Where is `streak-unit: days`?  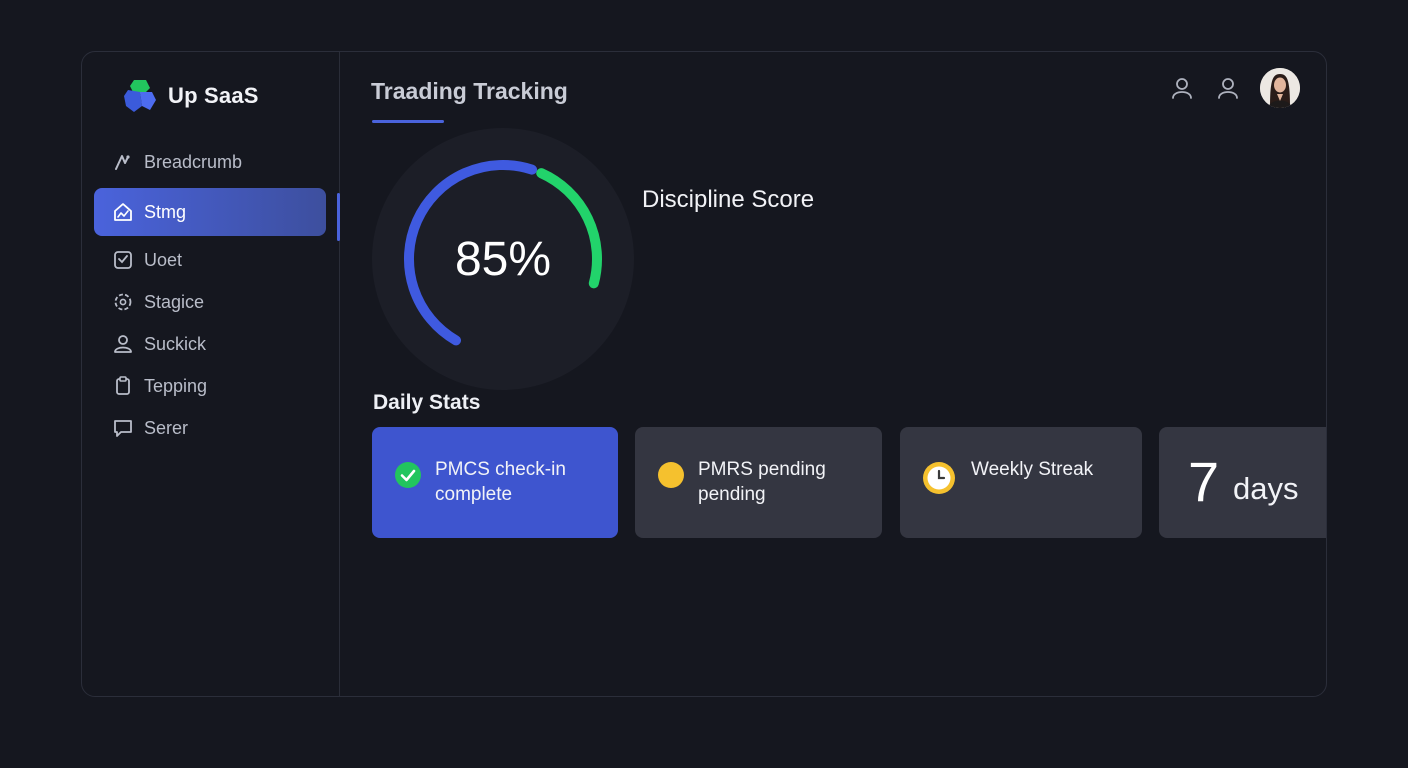 streak-unit: days is located at coordinates (1266, 488).